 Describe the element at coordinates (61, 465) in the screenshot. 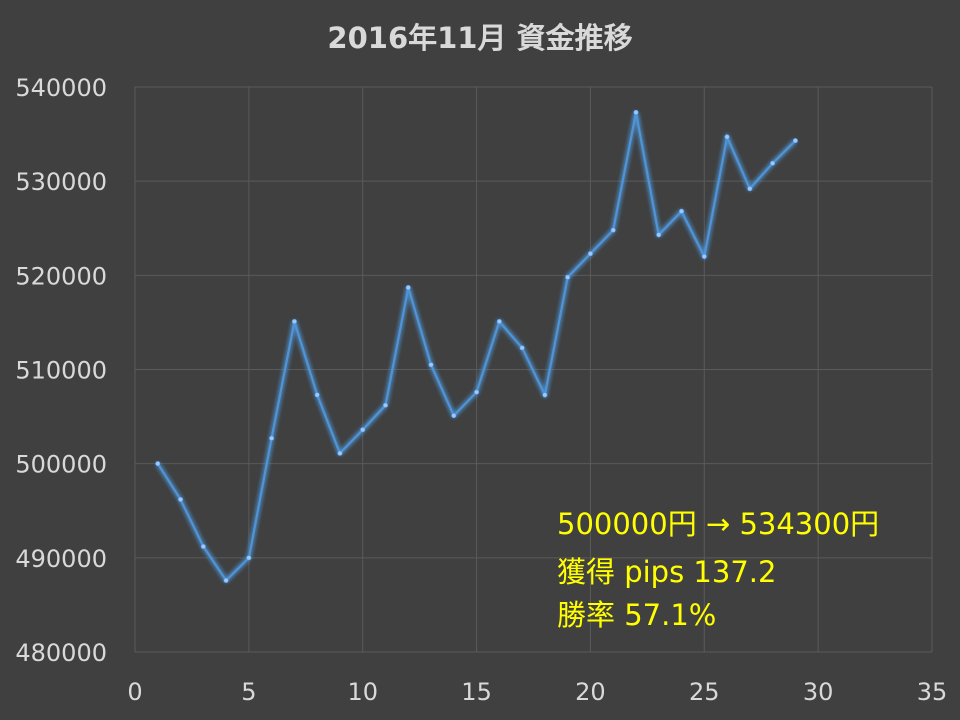

I see `y-tick-label: 500000` at that location.